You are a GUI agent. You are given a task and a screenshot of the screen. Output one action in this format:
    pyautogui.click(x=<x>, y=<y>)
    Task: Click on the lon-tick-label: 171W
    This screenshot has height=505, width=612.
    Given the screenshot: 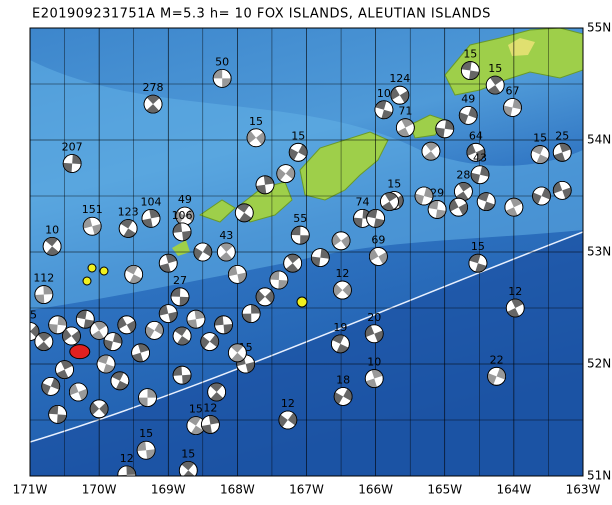 What is the action you would take?
    pyautogui.click(x=30, y=490)
    